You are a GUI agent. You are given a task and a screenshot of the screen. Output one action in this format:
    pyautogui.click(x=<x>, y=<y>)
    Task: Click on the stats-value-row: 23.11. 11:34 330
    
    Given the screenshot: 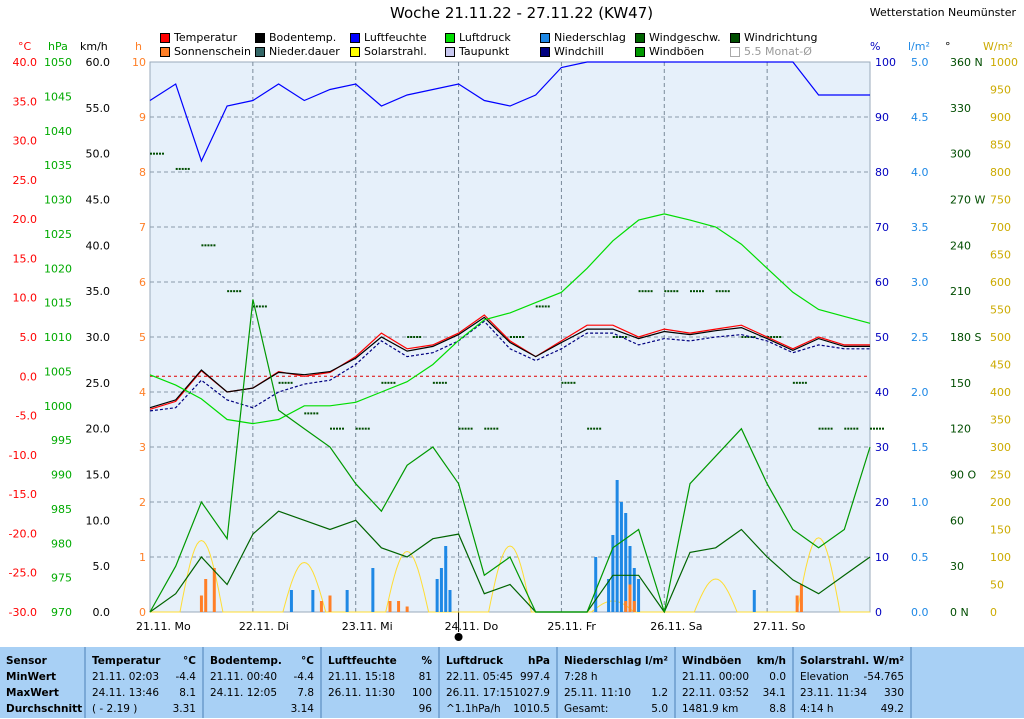 What is the action you would take?
    pyautogui.click(x=852, y=693)
    